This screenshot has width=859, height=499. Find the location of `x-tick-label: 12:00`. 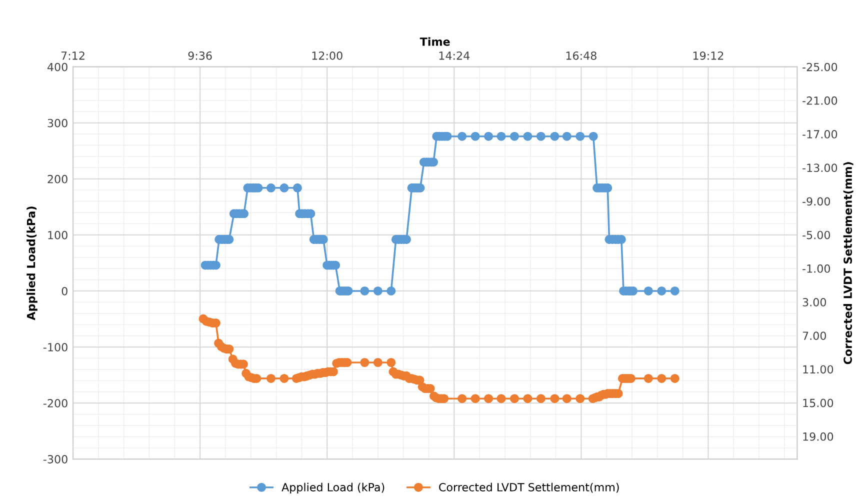

x-tick-label: 12:00 is located at coordinates (327, 55).